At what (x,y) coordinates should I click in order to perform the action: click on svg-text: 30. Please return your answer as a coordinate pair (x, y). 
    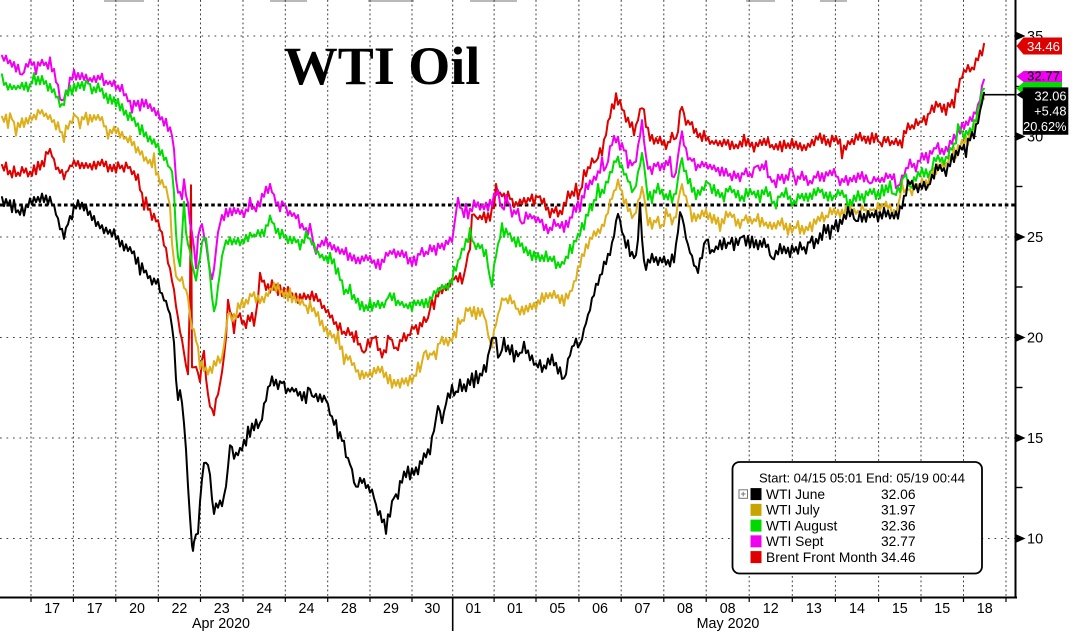
    Looking at the image, I should click on (432, 609).